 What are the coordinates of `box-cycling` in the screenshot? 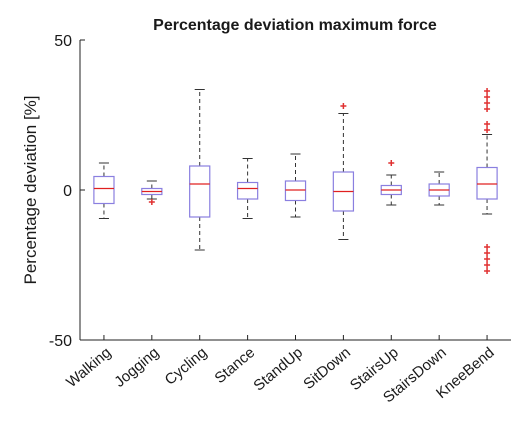 It's located at (200, 191).